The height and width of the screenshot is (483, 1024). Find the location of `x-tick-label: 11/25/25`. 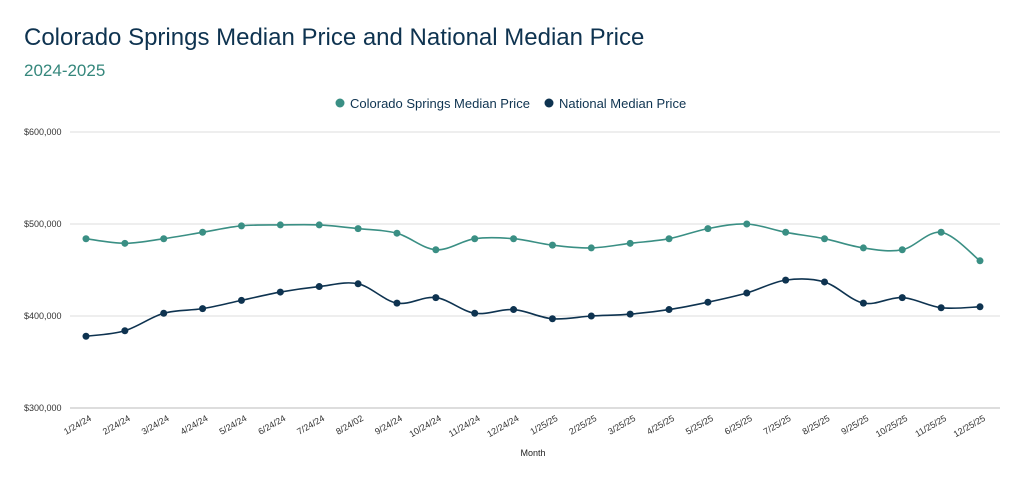

x-tick-label: 11/25/25 is located at coordinates (930, 426).